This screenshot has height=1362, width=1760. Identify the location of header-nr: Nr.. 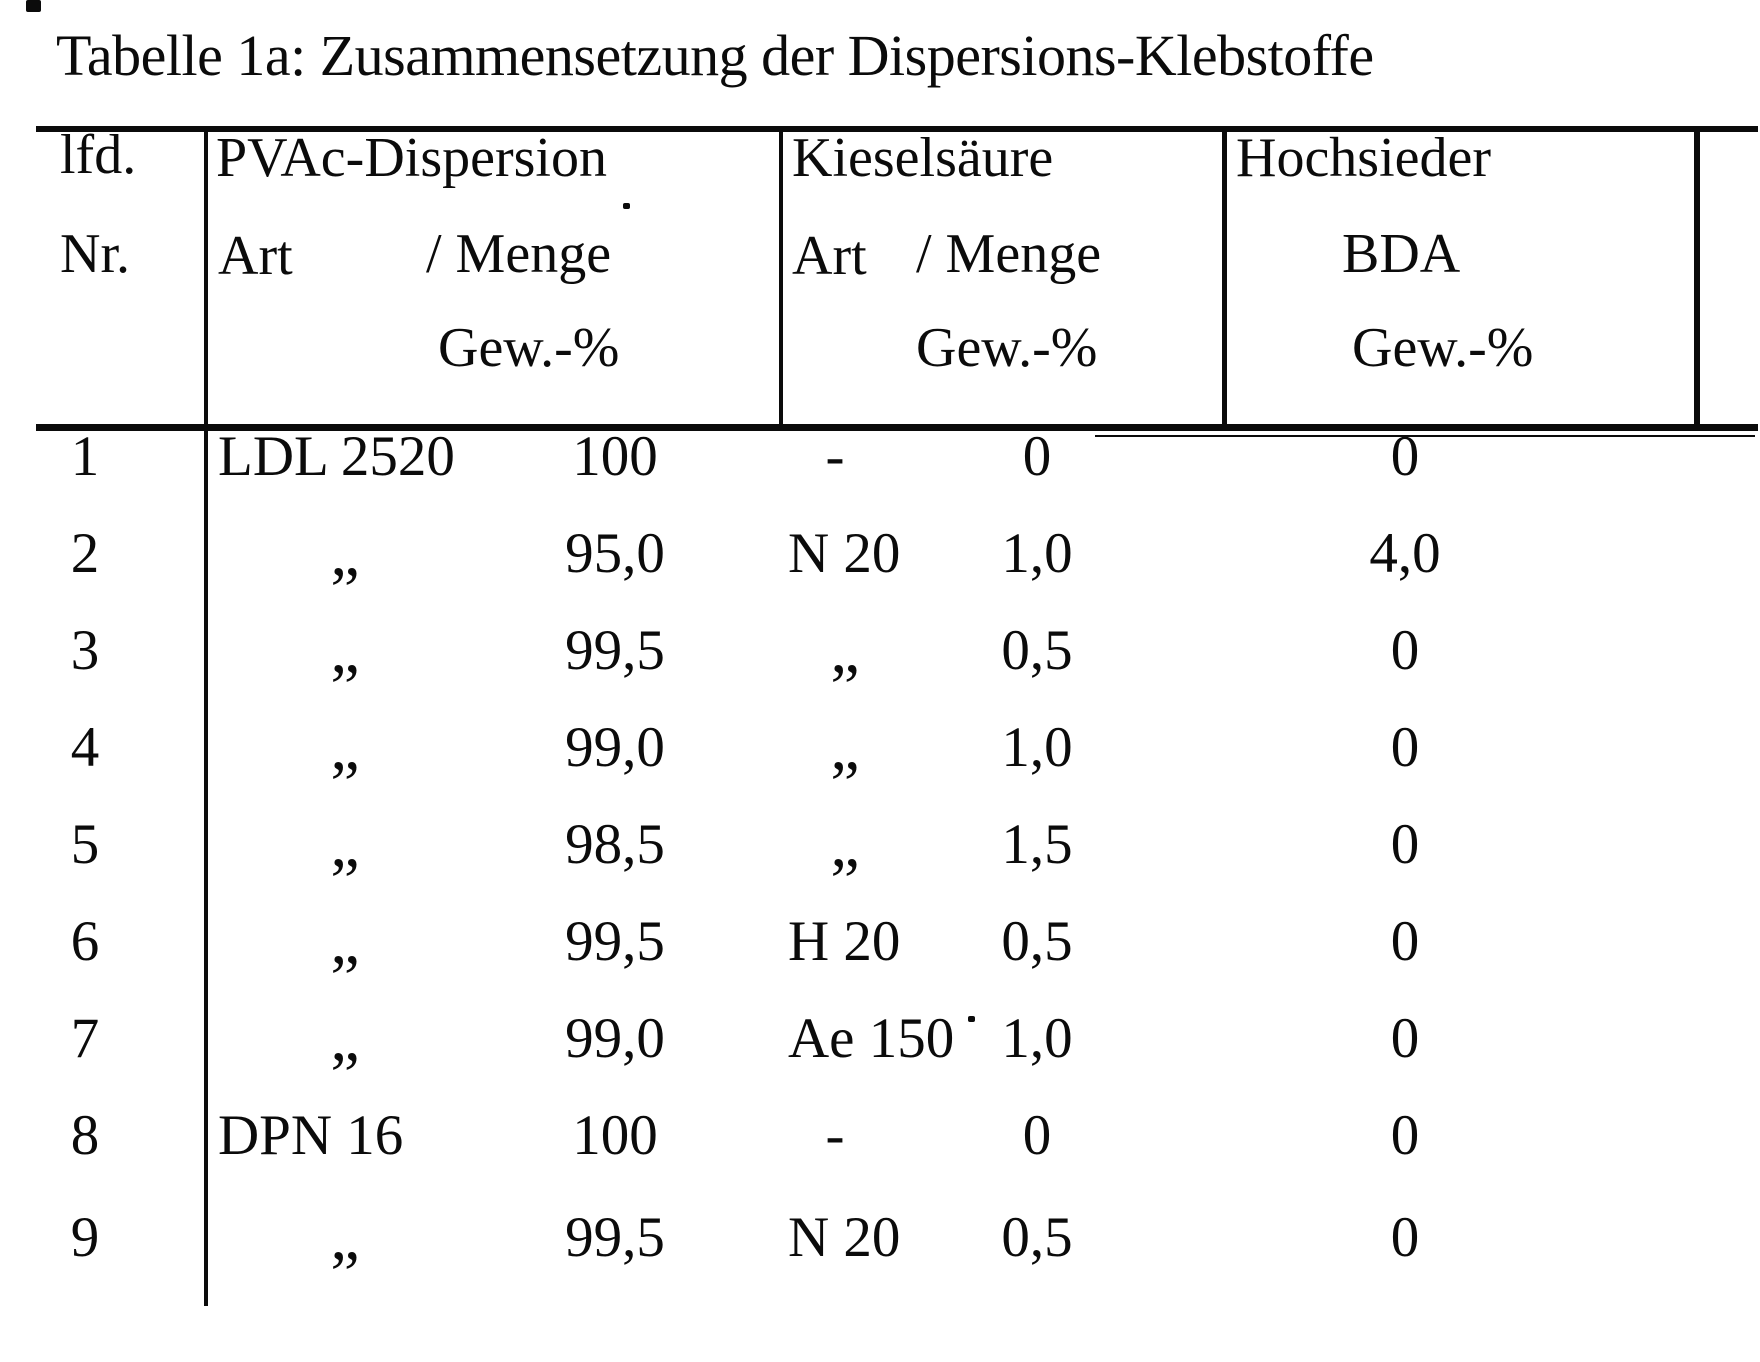
(95, 254).